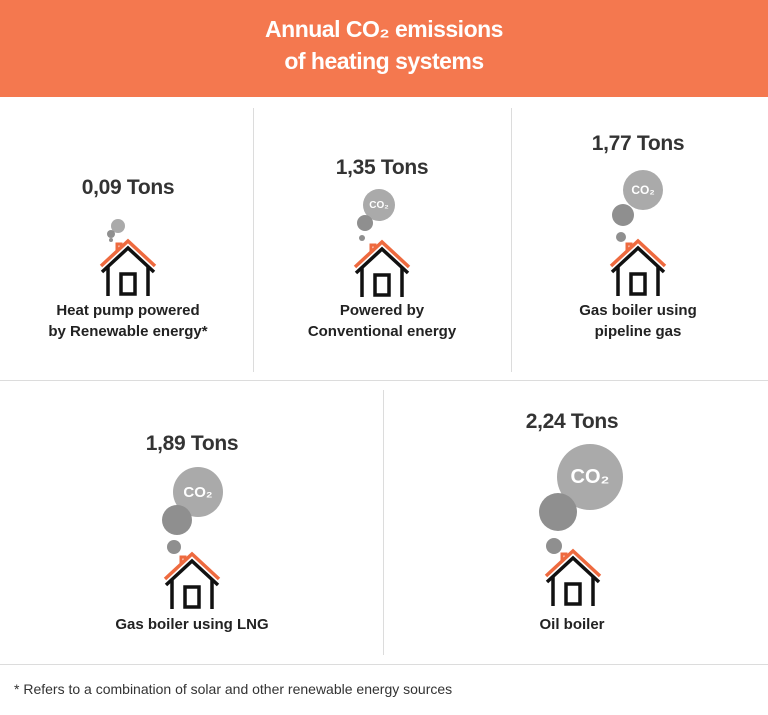  Describe the element at coordinates (572, 624) in the screenshot. I see `panel-label: Oil boiler` at that location.